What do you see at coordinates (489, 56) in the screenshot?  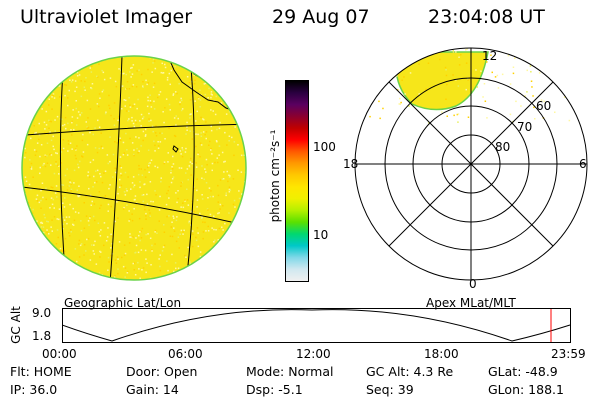 I see `mlt-label-12: 12` at bounding box center [489, 56].